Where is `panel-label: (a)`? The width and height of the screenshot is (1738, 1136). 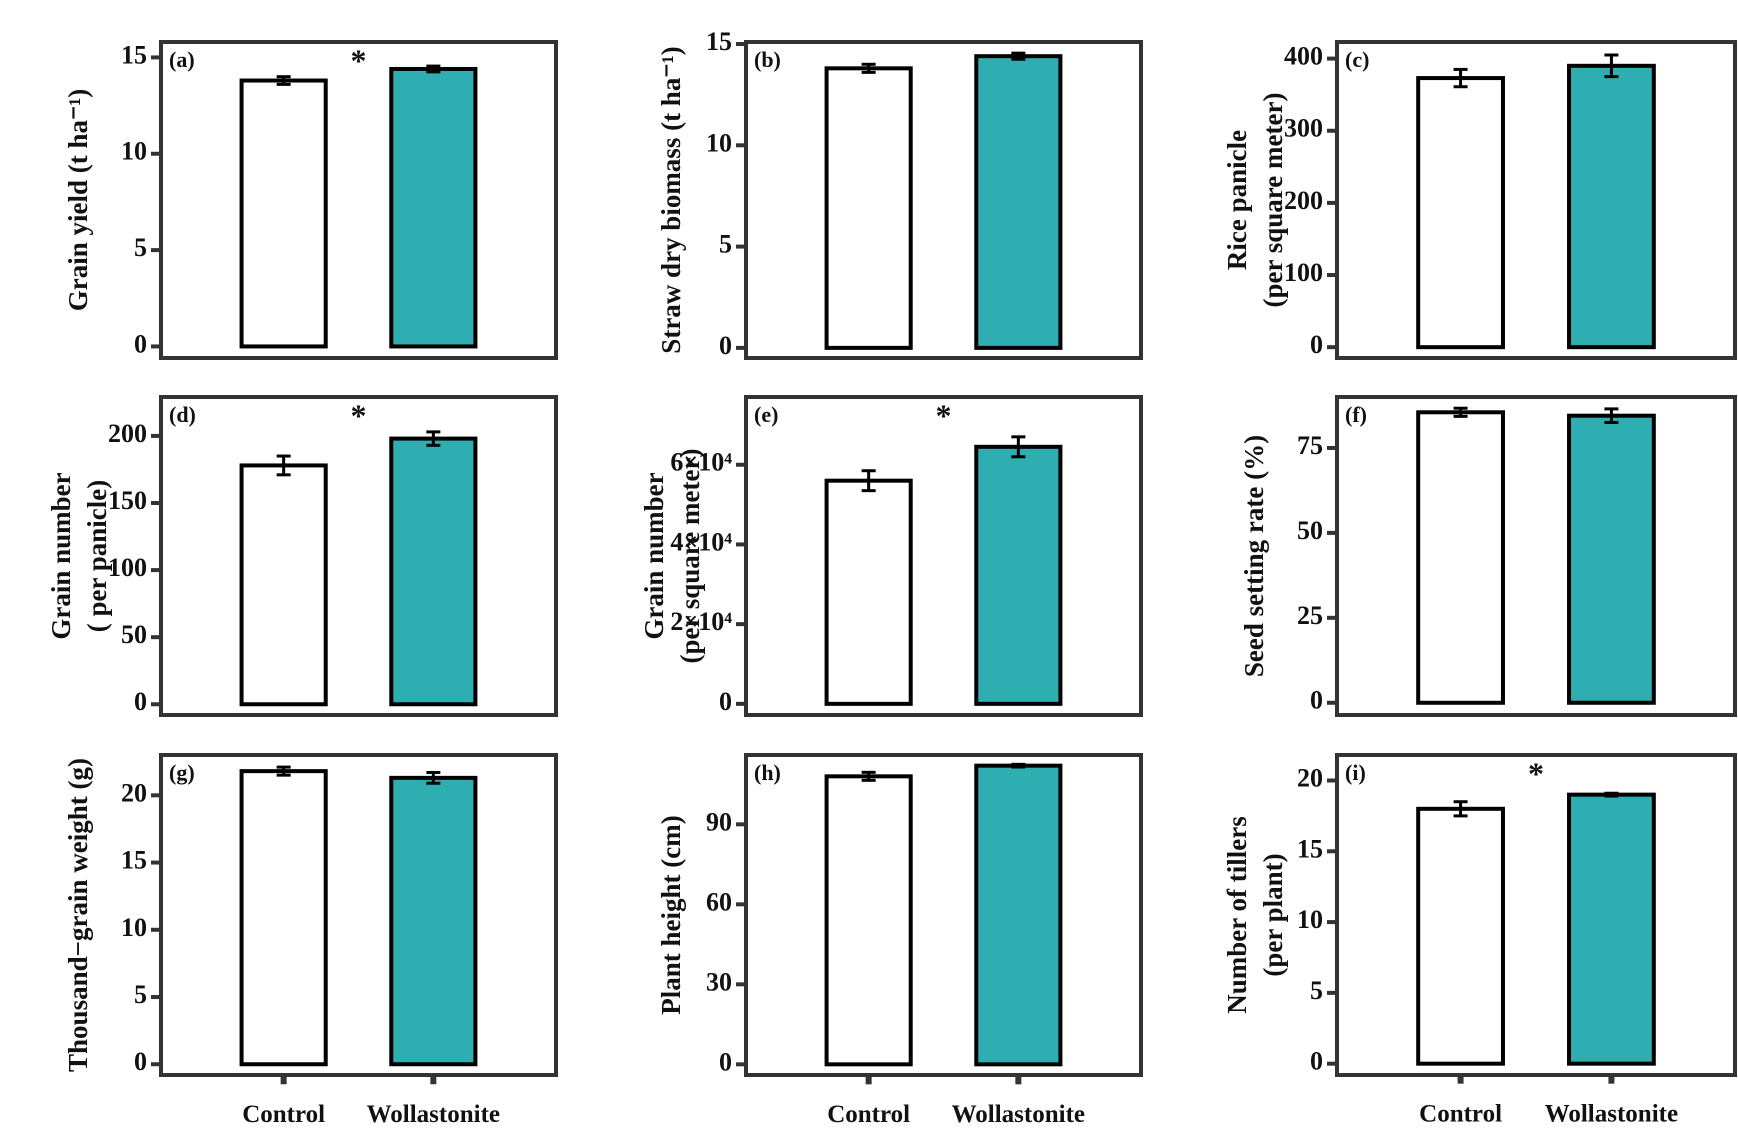
panel-label: (a) is located at coordinates (182, 59).